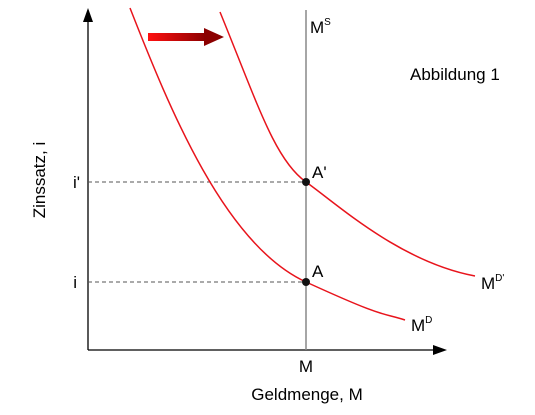  What do you see at coordinates (499, 278) in the screenshot?
I see `curve-label-sup: D'` at bounding box center [499, 278].